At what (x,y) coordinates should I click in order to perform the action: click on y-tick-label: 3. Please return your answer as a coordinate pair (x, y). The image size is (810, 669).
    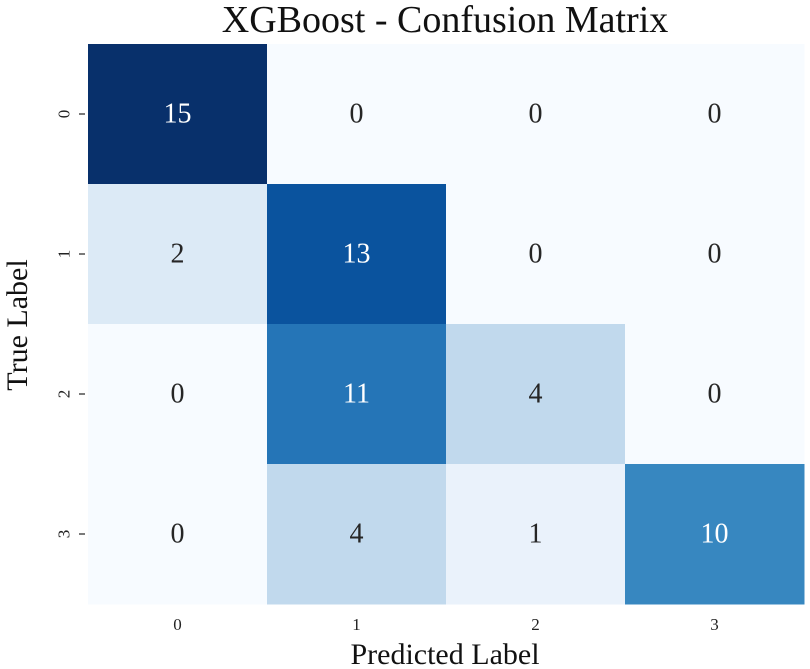
    Looking at the image, I should click on (64, 534).